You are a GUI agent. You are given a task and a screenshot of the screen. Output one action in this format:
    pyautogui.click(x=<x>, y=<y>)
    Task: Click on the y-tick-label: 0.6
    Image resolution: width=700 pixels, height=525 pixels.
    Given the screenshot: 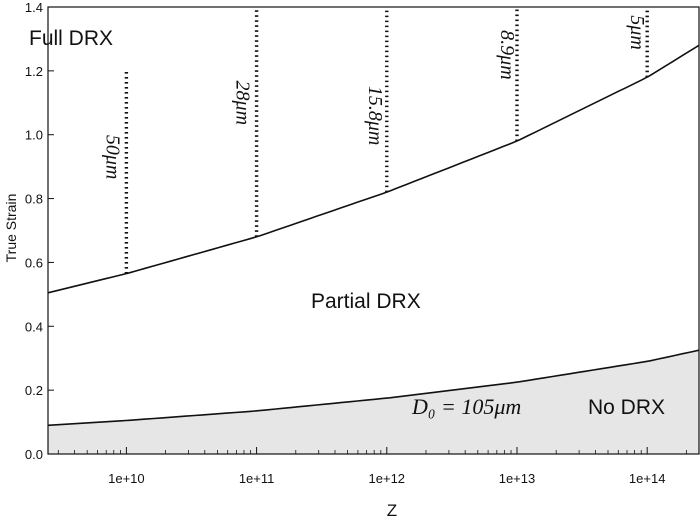 What is the action you would take?
    pyautogui.click(x=34, y=262)
    